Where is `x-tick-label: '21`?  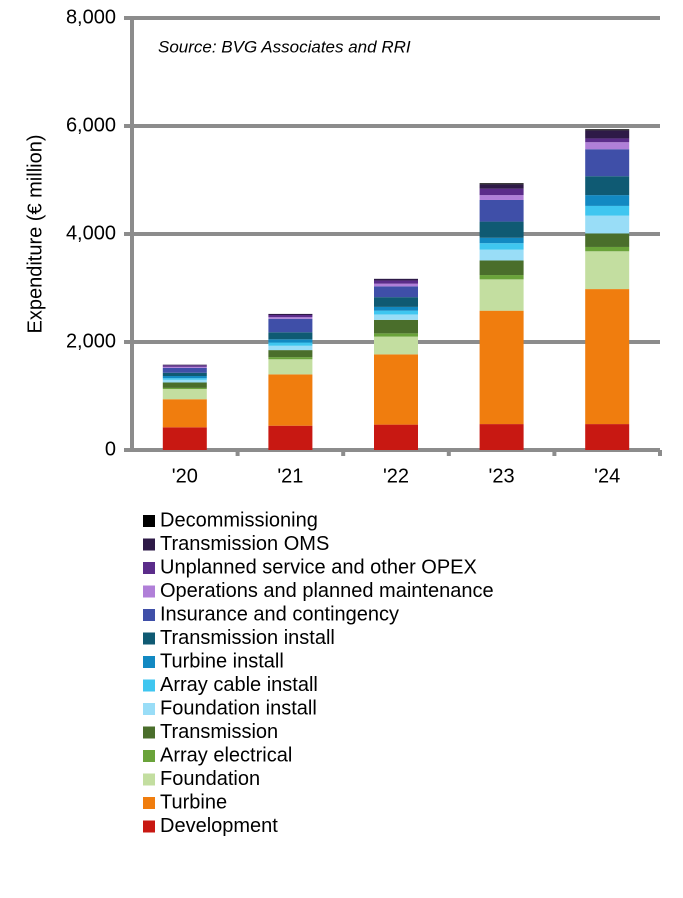
x-tick-label: '21 is located at coordinates (290, 476).